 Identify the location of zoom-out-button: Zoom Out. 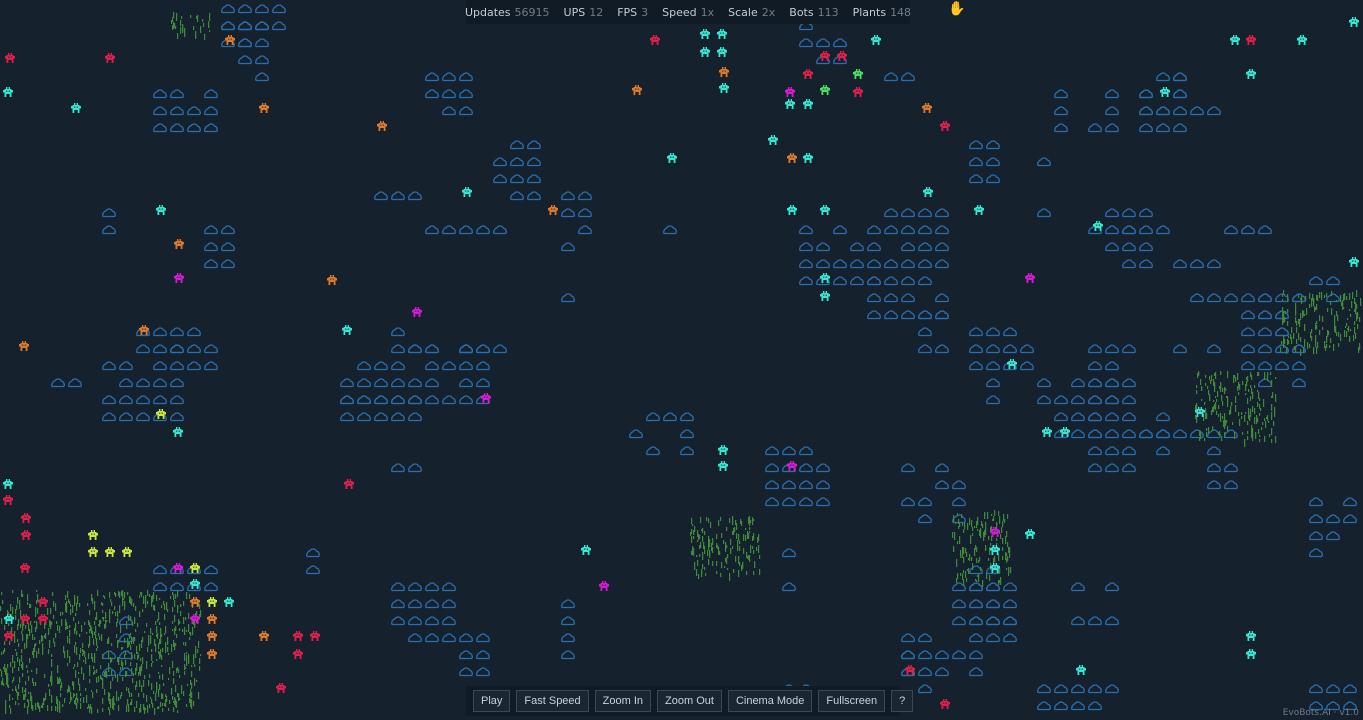
(689, 701).